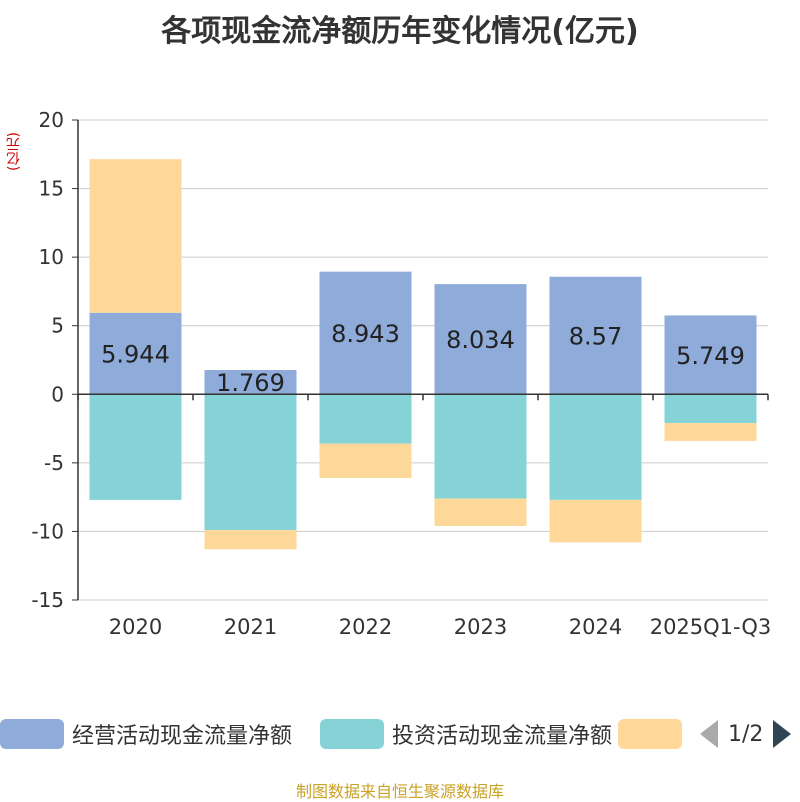  I want to click on y-tick-label: -5, so click(54, 463).